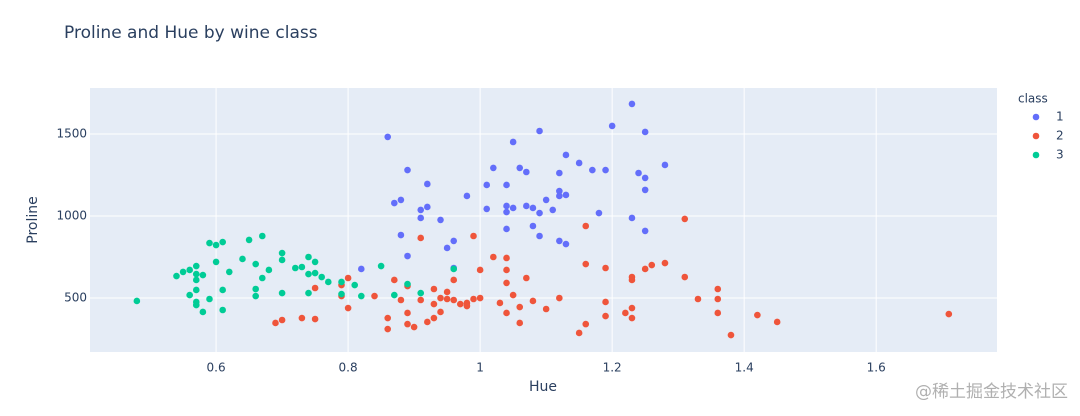  I want to click on legend-label: 3, so click(1060, 155).